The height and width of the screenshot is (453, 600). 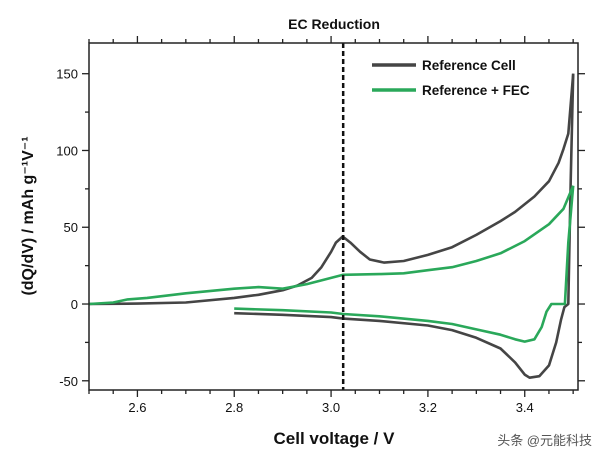 I want to click on y-tick-label: -50, so click(x=68, y=381).